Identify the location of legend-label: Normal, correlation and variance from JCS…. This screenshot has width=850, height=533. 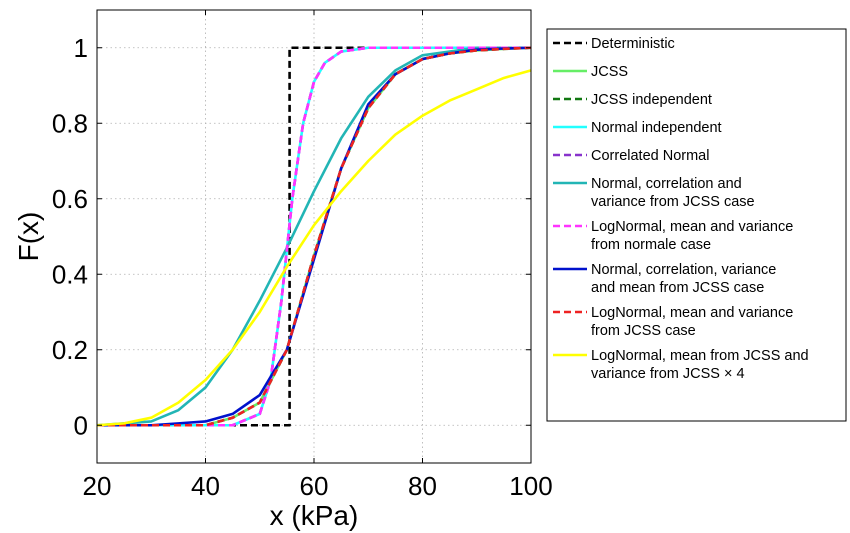
(673, 193).